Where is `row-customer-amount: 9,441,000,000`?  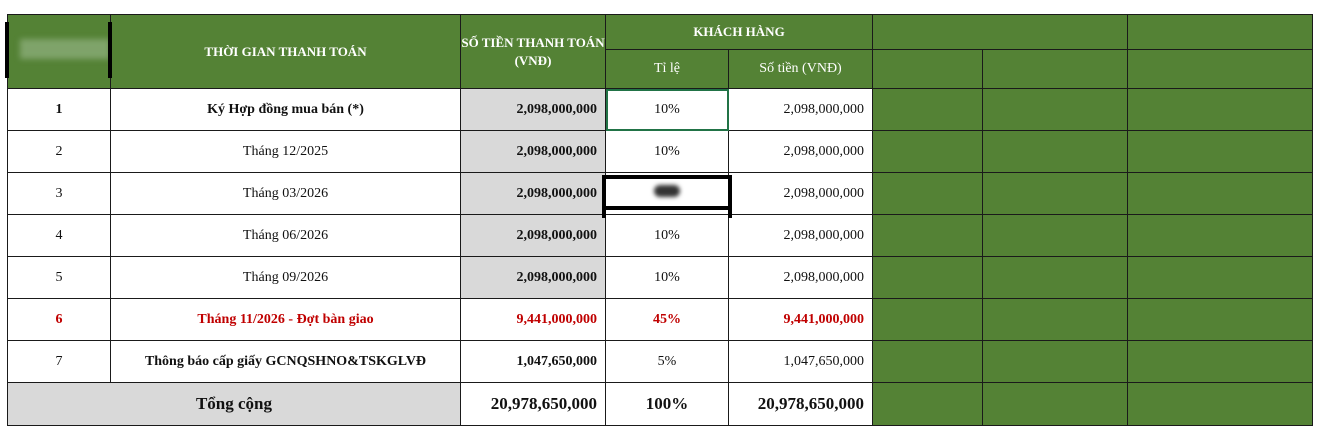
row-customer-amount: 9,441,000,000 is located at coordinates (800, 319).